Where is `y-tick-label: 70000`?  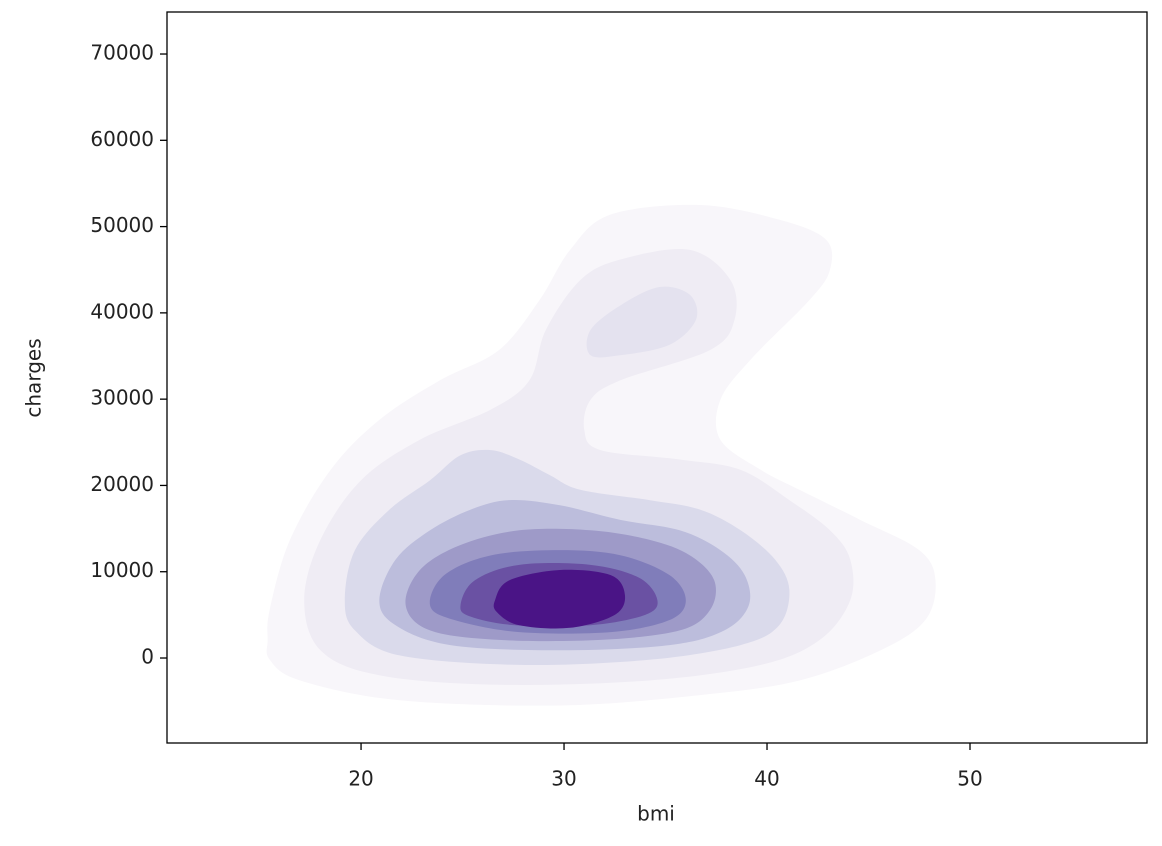 y-tick-label: 70000 is located at coordinates (122, 53).